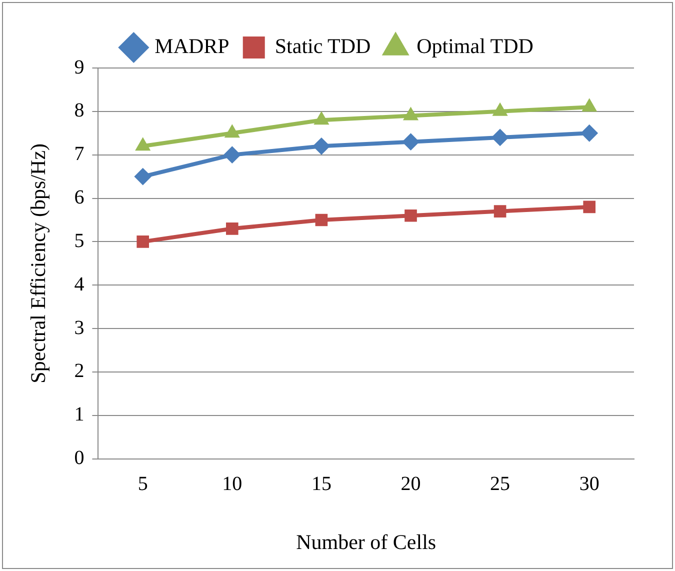 Image resolution: width=675 pixels, height=571 pixels. I want to click on y-tick-label: 1, so click(79, 415).